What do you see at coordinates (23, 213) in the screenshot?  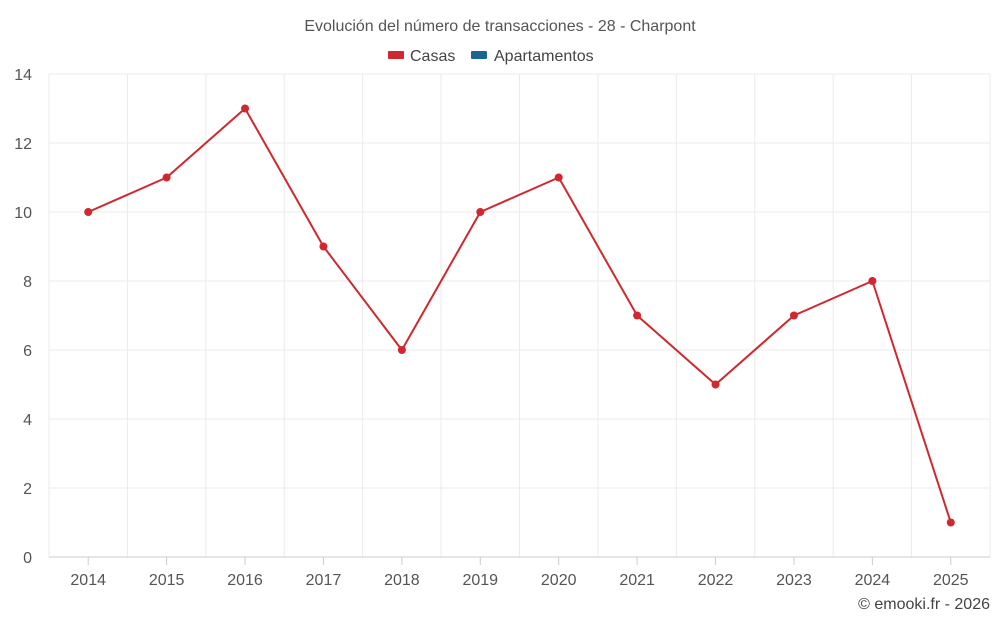 I see `y-tick-label: 10` at bounding box center [23, 213].